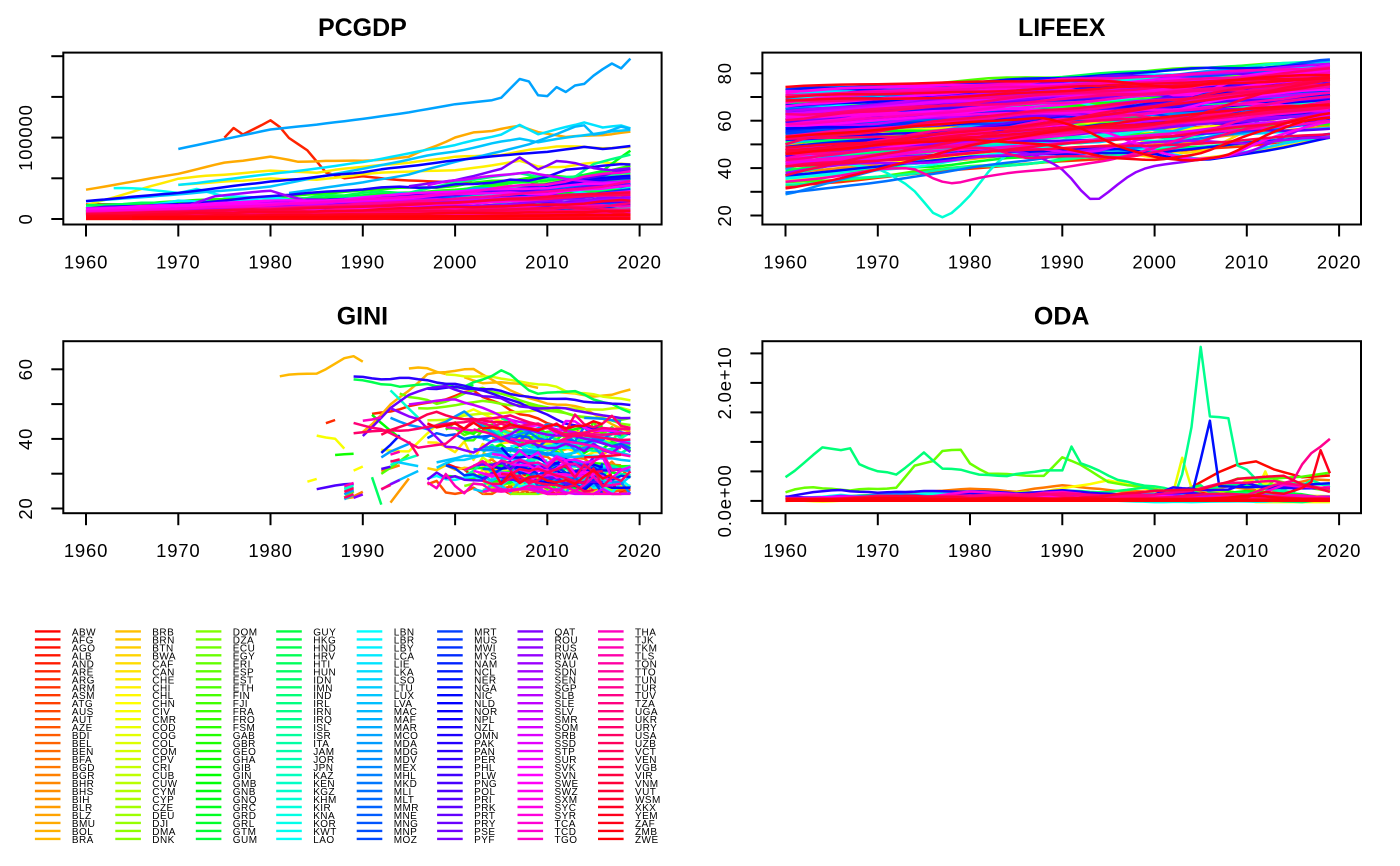 This screenshot has width=1400, height=866. What do you see at coordinates (645, 696) in the screenshot?
I see `svg-text: TUV` at bounding box center [645, 696].